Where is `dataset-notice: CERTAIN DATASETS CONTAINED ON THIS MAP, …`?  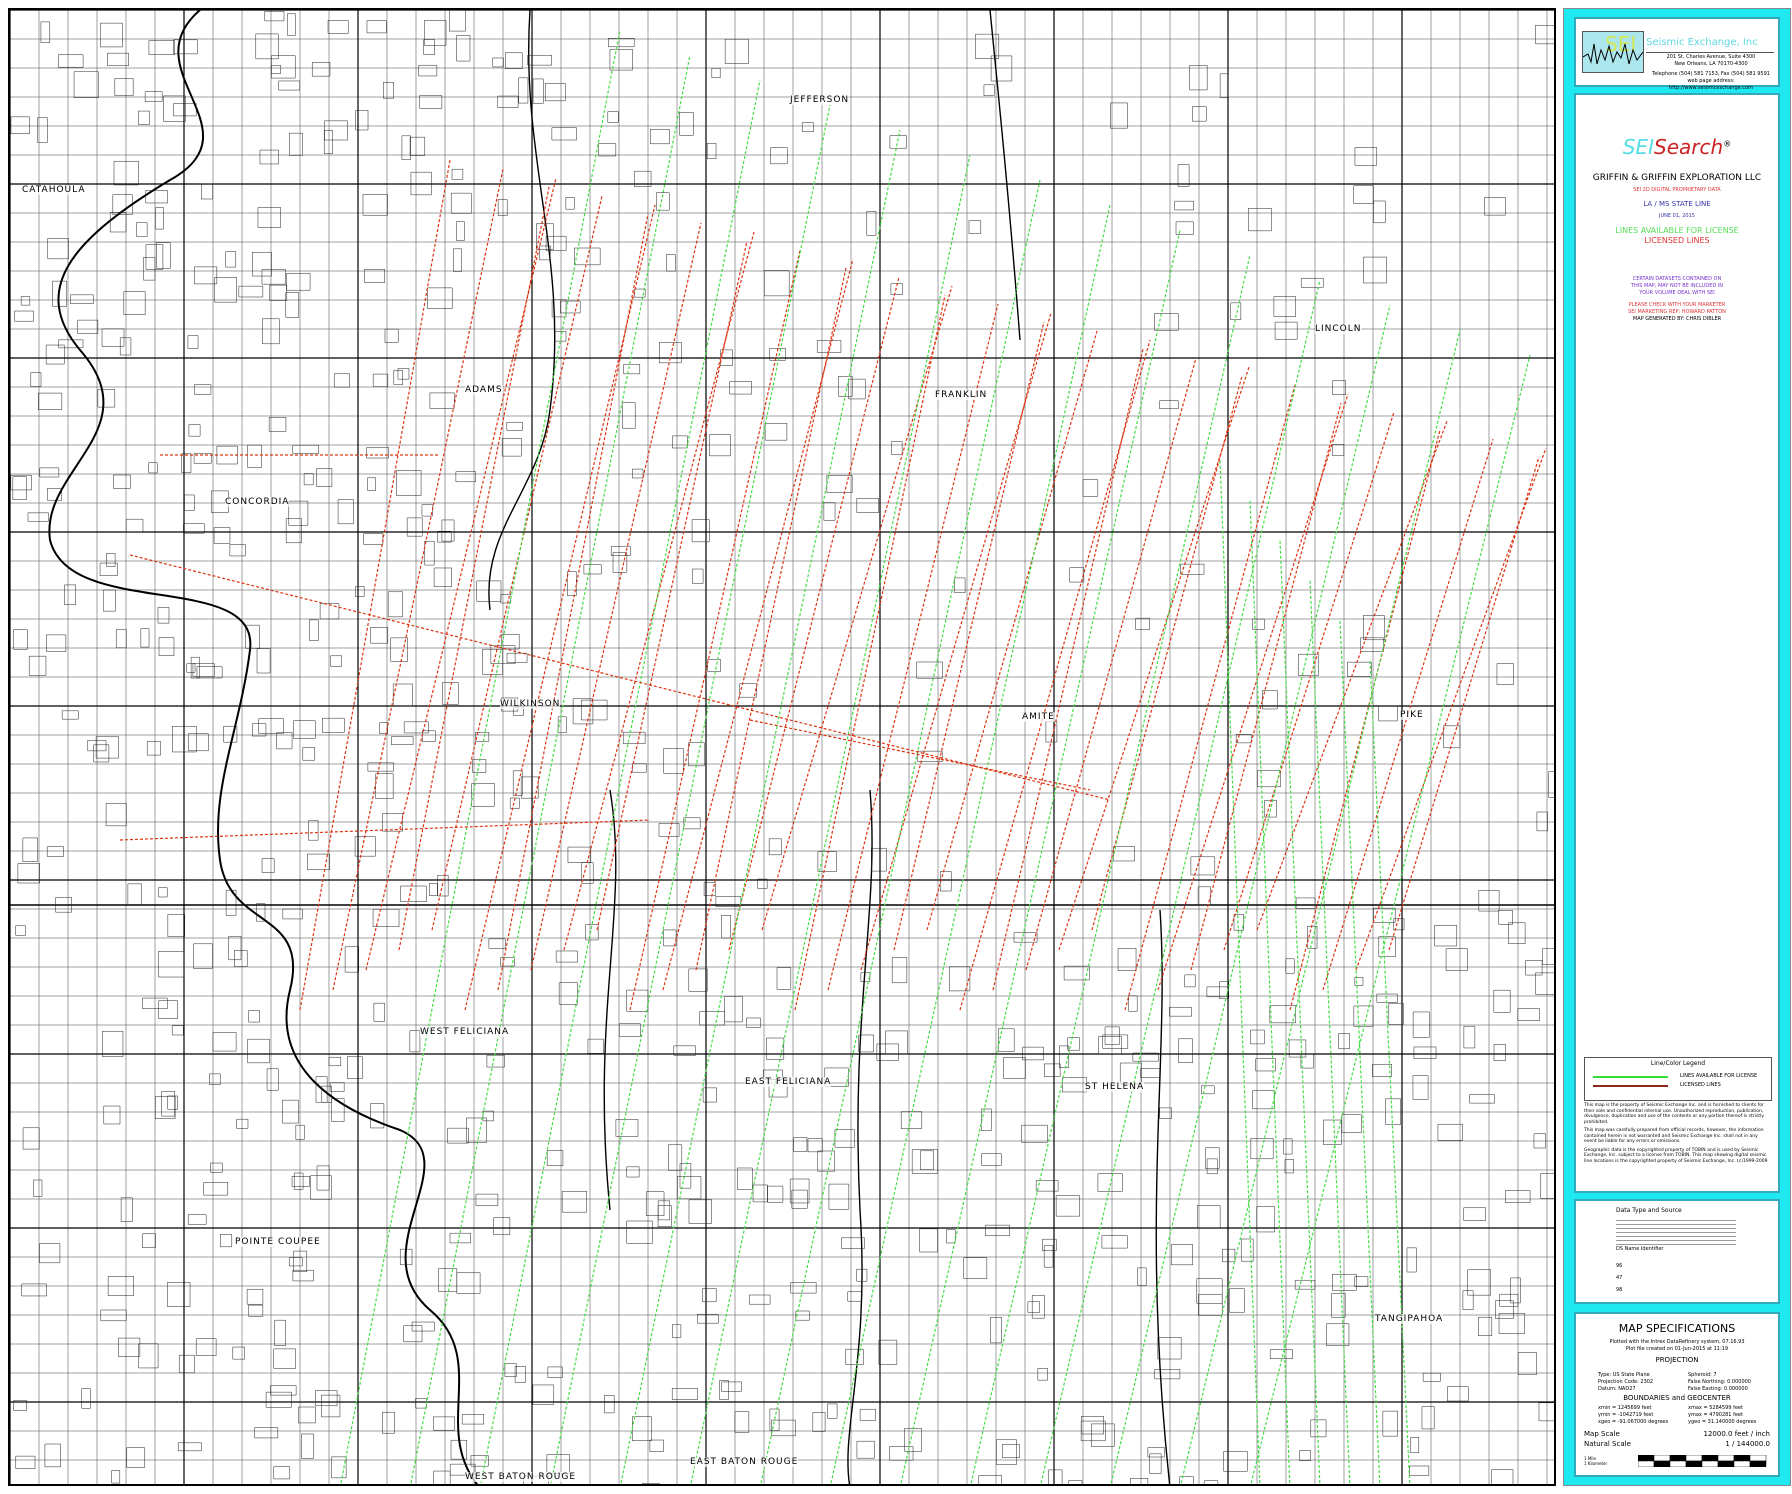 dataset-notice: CERTAIN DATASETS CONTAINED ON THIS MAP, … is located at coordinates (1677, 286).